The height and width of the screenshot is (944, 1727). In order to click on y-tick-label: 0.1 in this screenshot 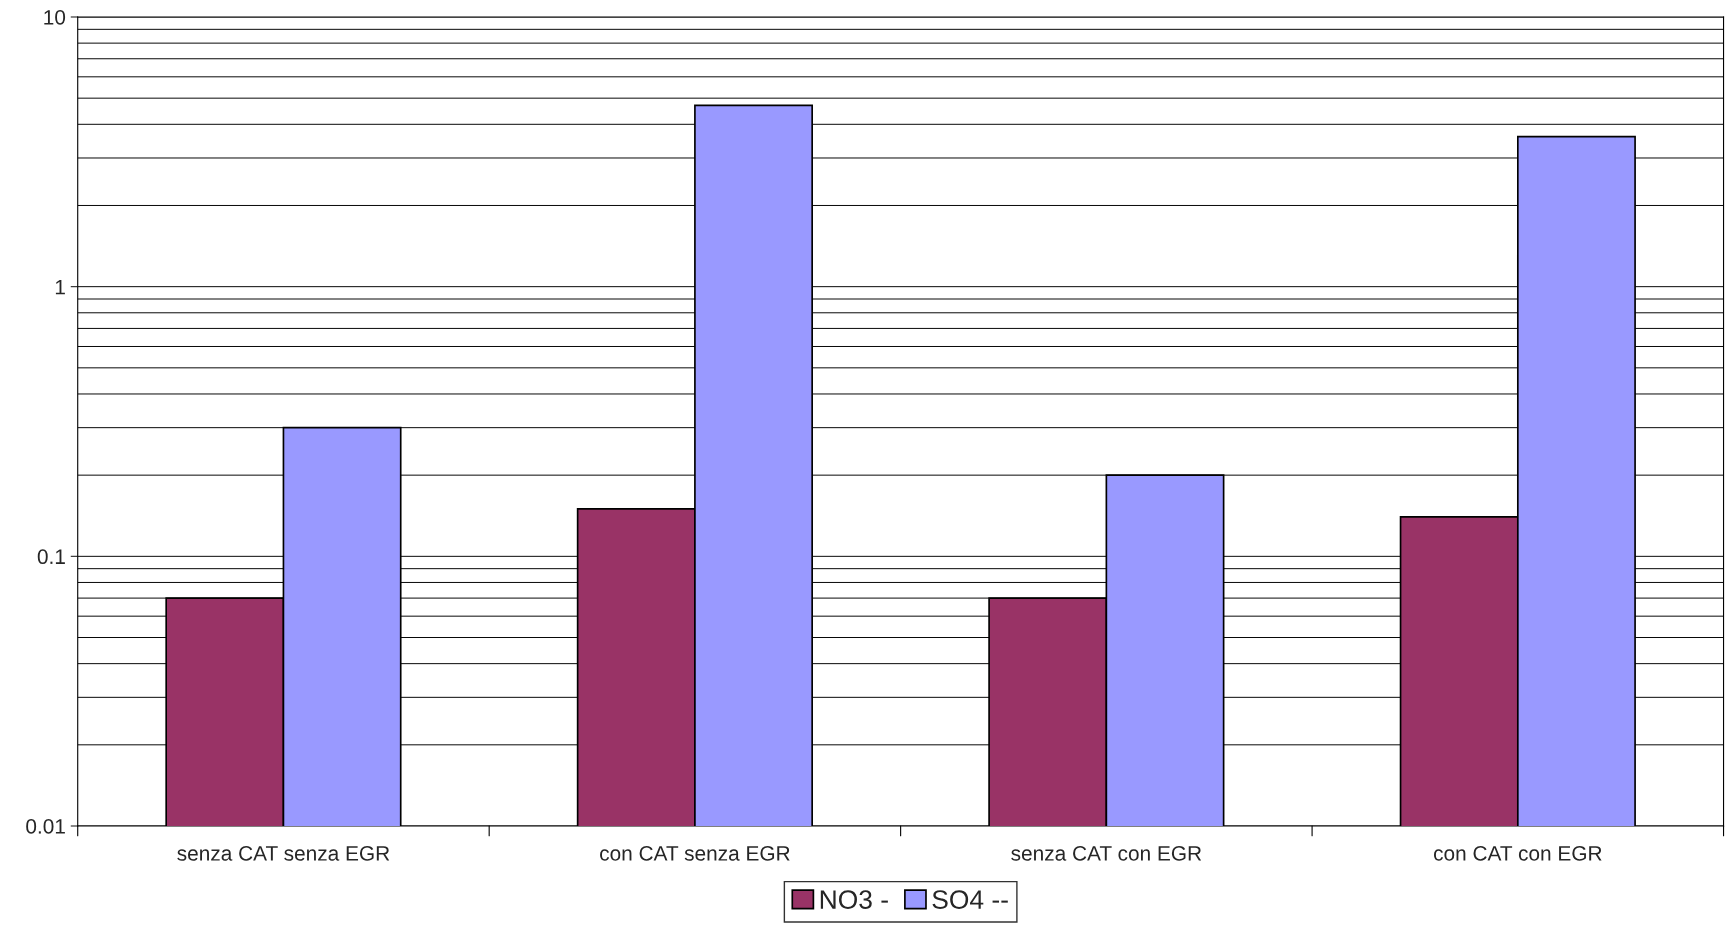, I will do `click(51, 557)`.